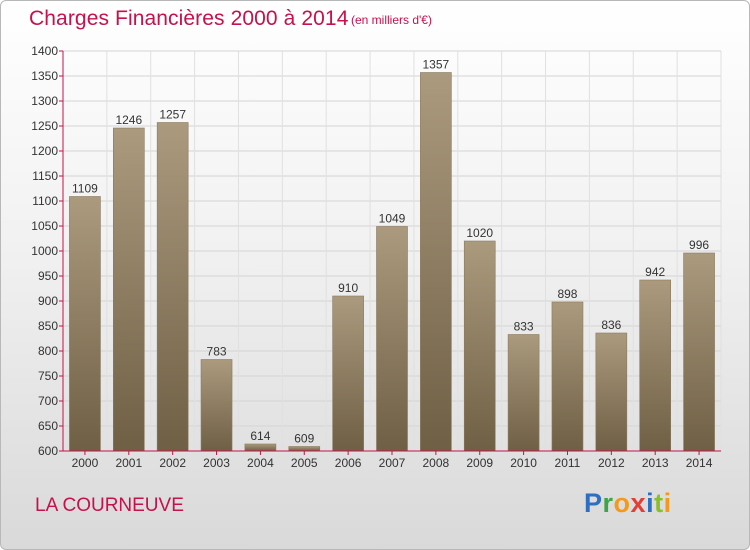  I want to click on x-tick-label: 2007, so click(392, 463).